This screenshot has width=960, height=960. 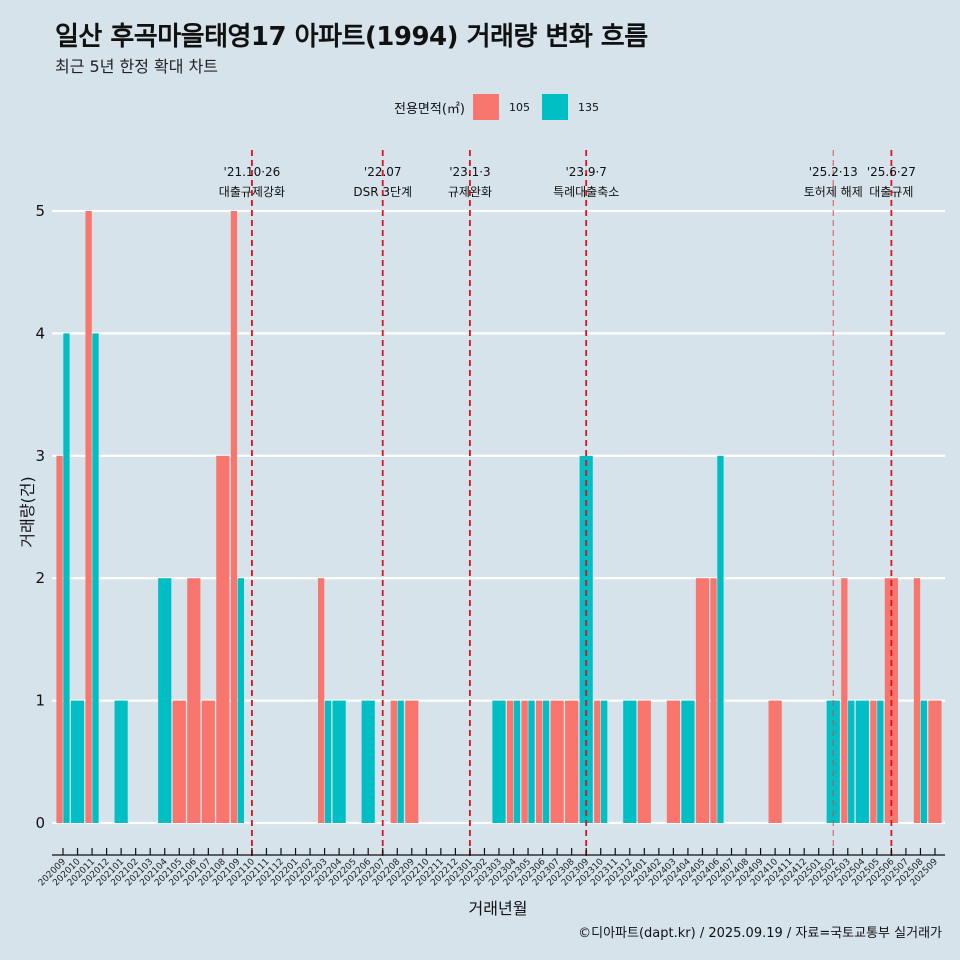 I want to click on legend-label-135: 135, so click(x=588, y=107).